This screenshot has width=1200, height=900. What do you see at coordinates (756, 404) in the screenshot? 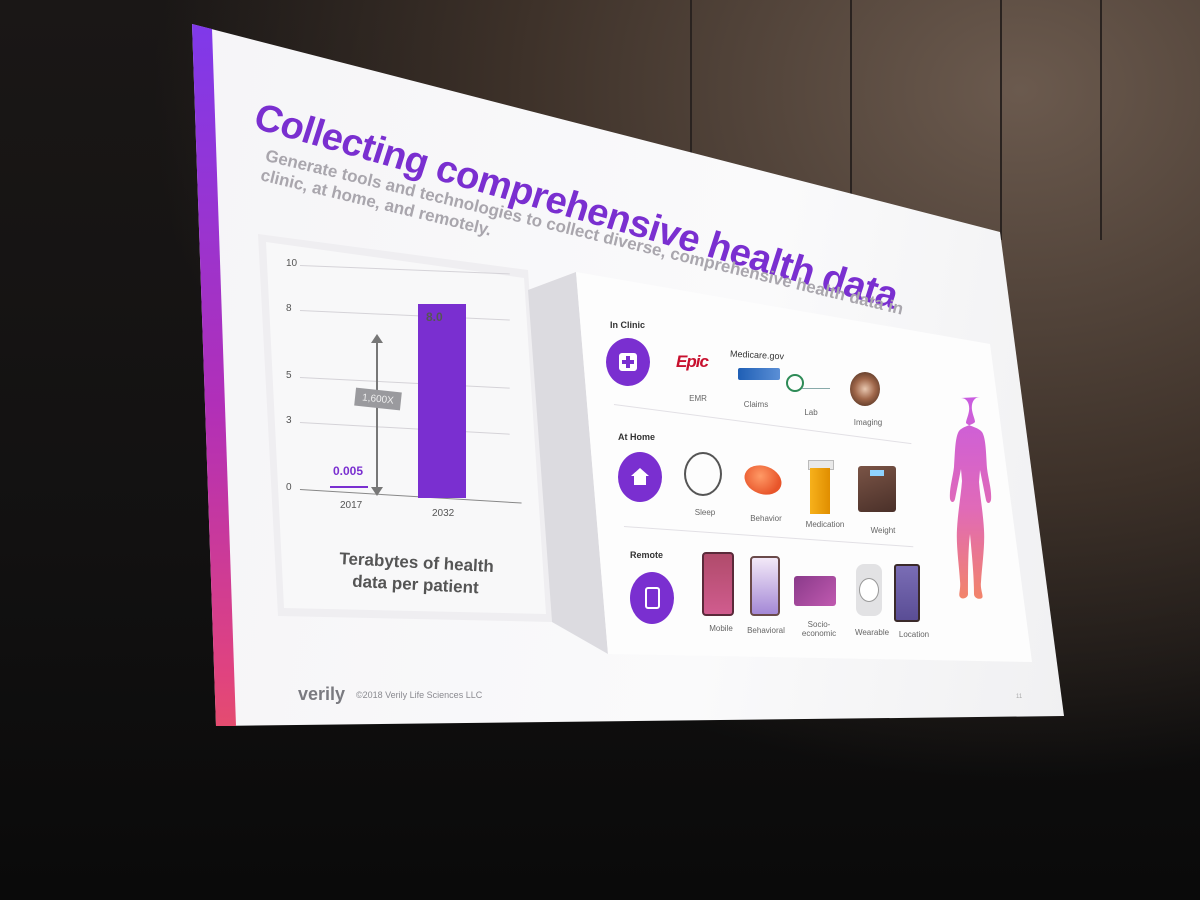
I see `source-label-claims: Claims` at bounding box center [756, 404].